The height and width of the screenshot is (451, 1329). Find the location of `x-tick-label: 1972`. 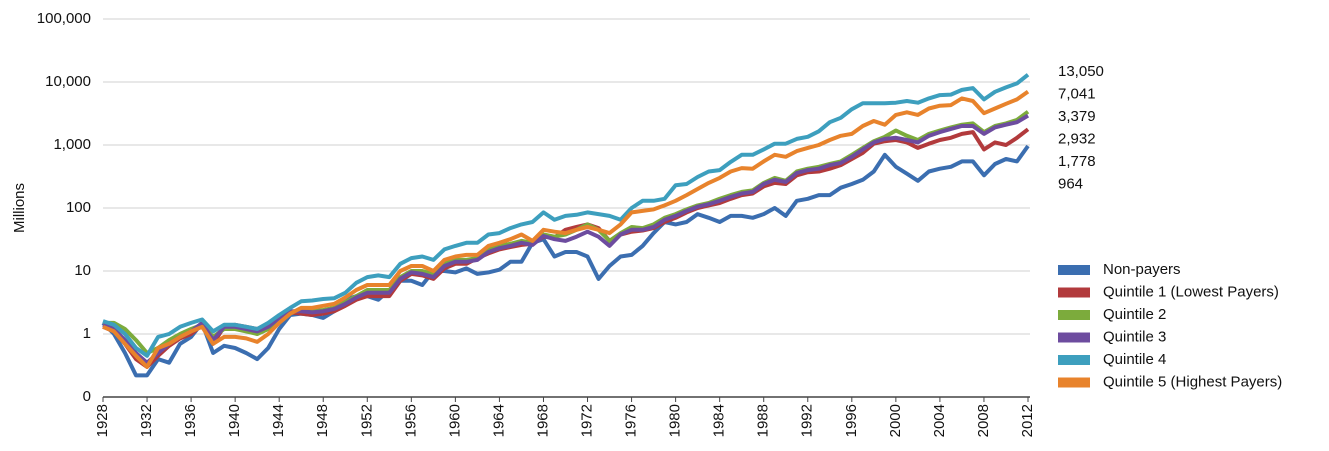

x-tick-label: 1972 is located at coordinates (586, 420).